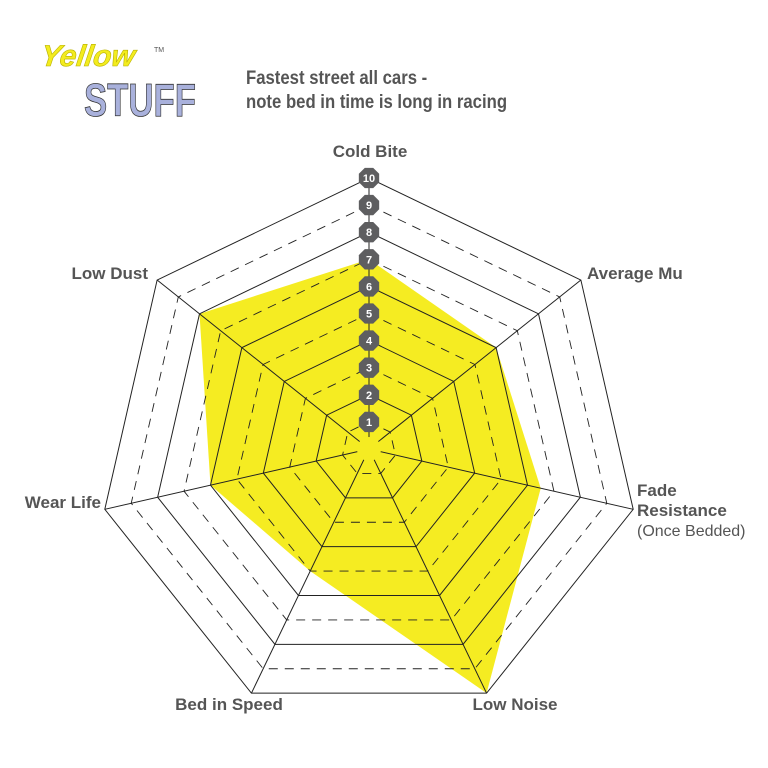 This screenshot has width=768, height=768. I want to click on tick-label-5: 5, so click(369, 315).